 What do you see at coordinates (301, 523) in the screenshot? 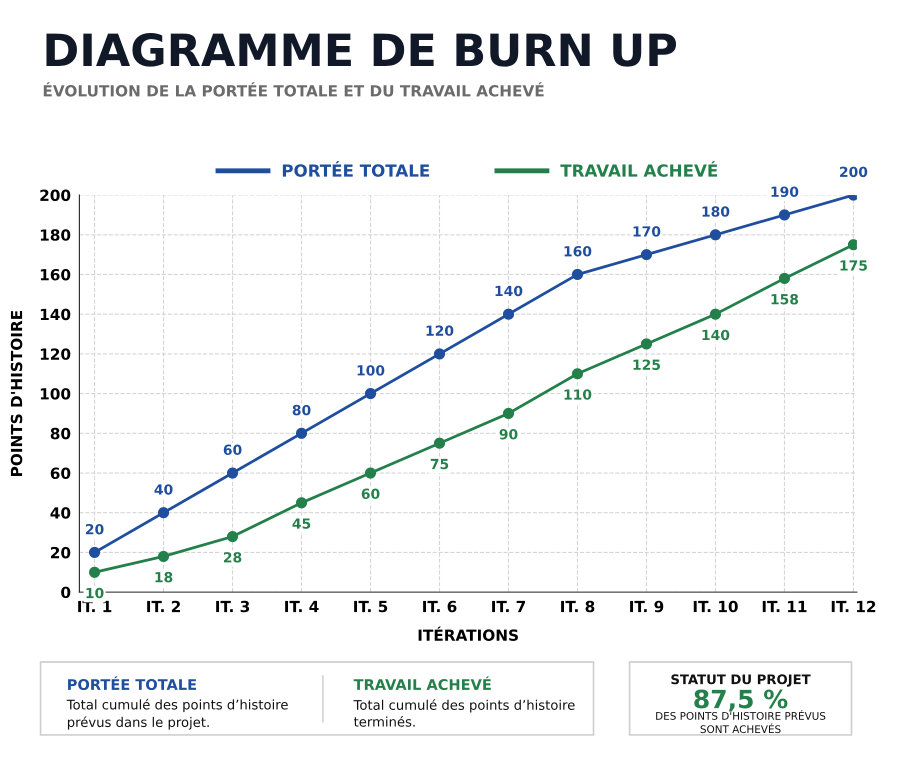
I see `data-label: 45` at bounding box center [301, 523].